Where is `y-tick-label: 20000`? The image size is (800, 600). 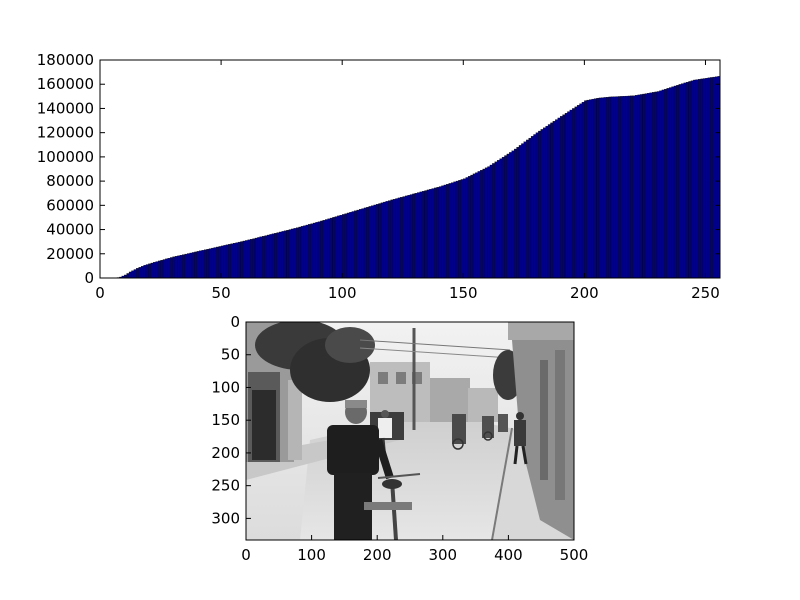 y-tick-label: 20000 is located at coordinates (70, 254).